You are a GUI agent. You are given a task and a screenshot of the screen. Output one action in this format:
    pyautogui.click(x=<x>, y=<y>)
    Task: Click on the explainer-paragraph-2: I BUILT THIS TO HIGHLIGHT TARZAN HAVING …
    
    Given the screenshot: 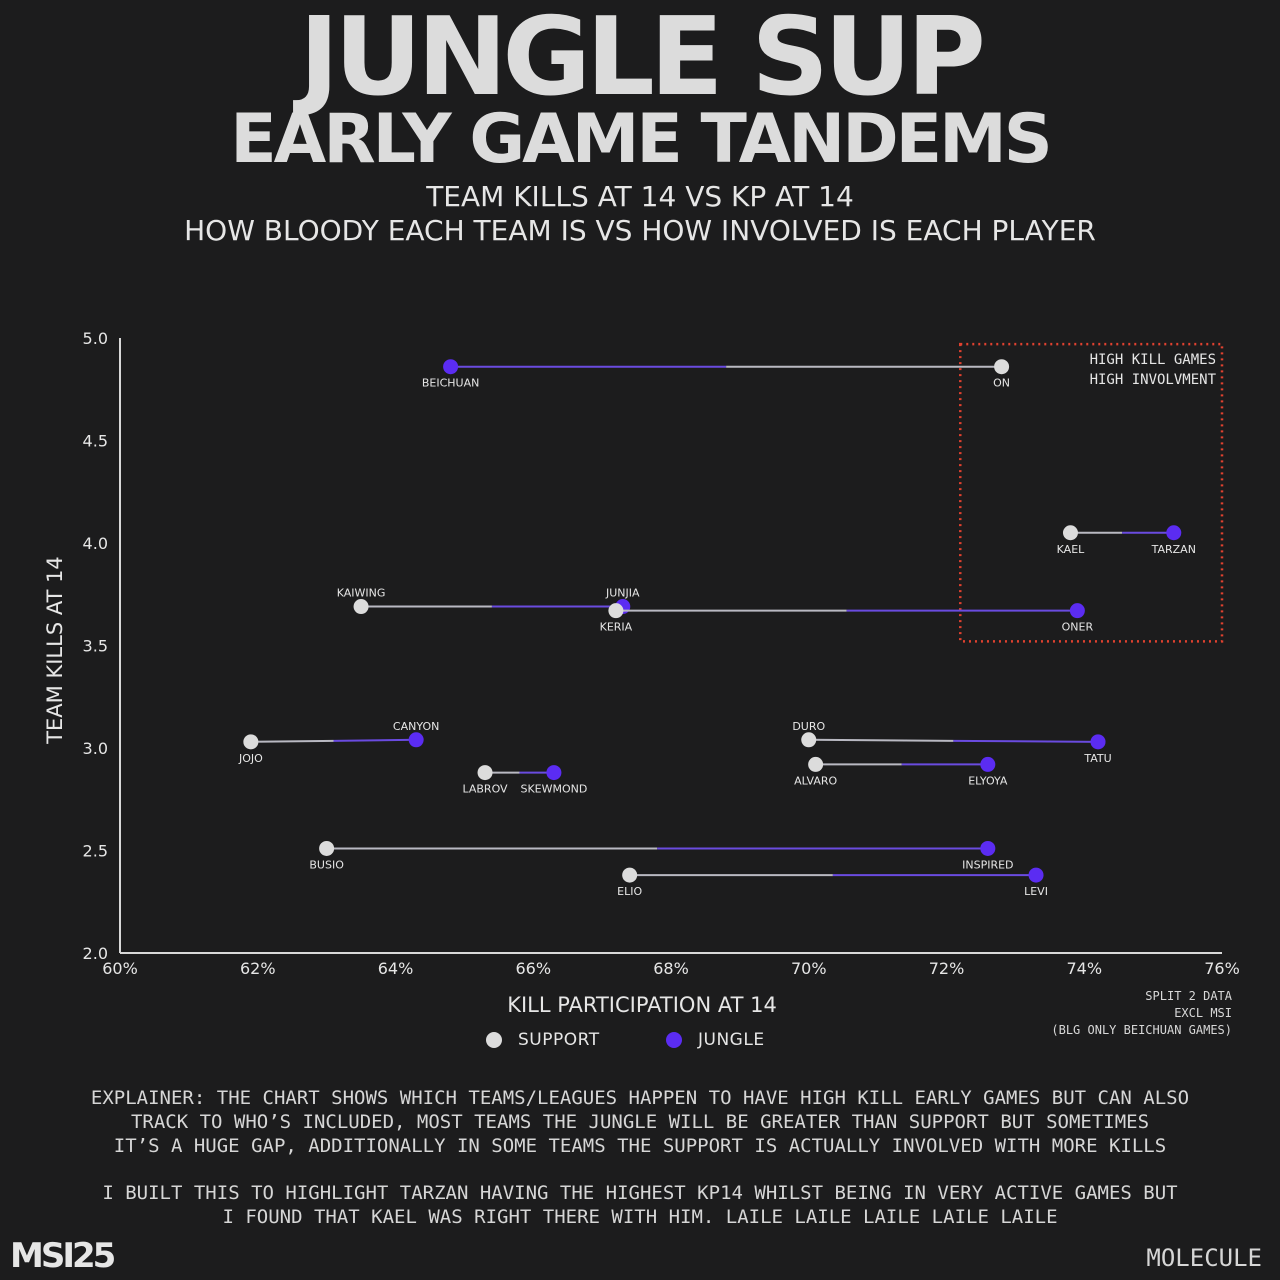 What is the action you would take?
    pyautogui.click(x=640, y=1205)
    